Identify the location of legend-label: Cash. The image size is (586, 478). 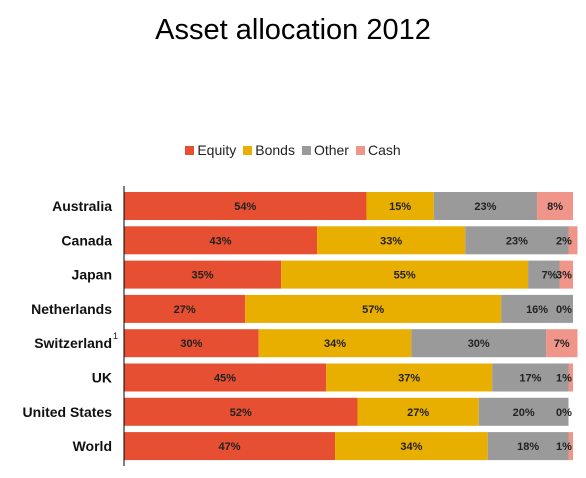
(384, 150).